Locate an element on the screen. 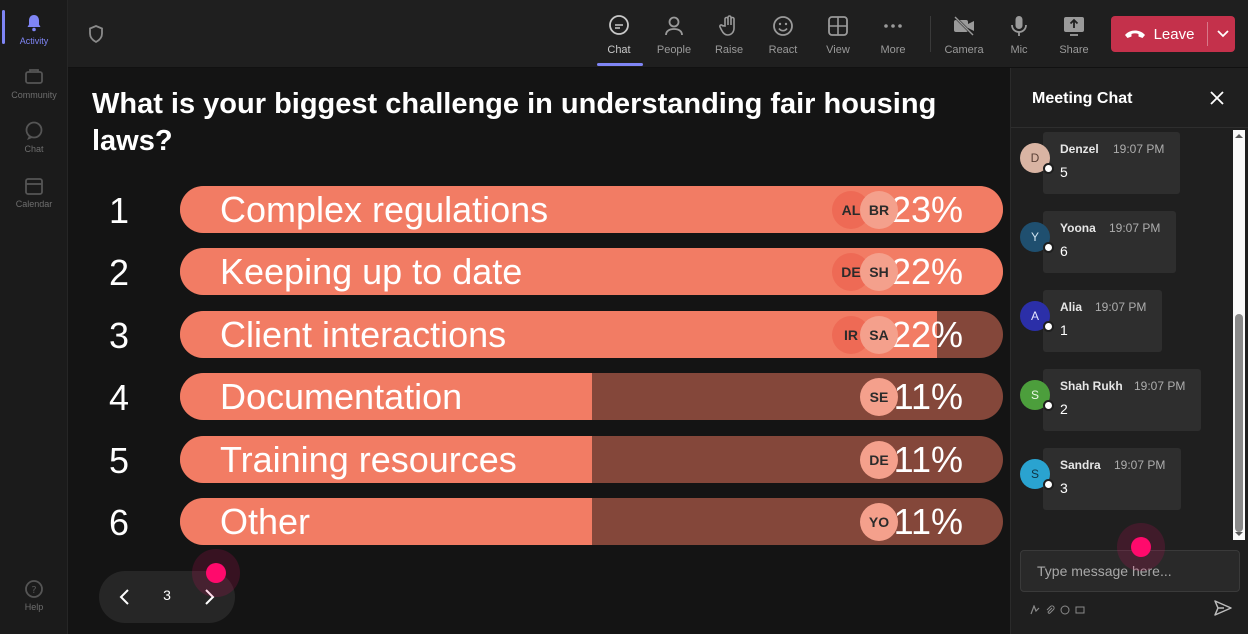 The height and width of the screenshot is (634, 1248). rail-label: Community is located at coordinates (34, 95).